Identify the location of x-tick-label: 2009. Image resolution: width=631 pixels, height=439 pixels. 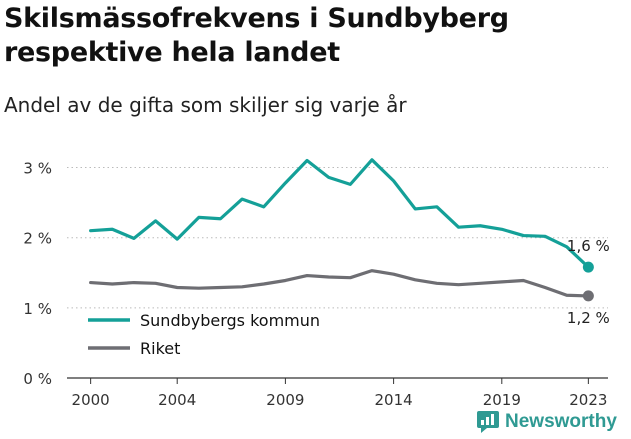
(285, 400).